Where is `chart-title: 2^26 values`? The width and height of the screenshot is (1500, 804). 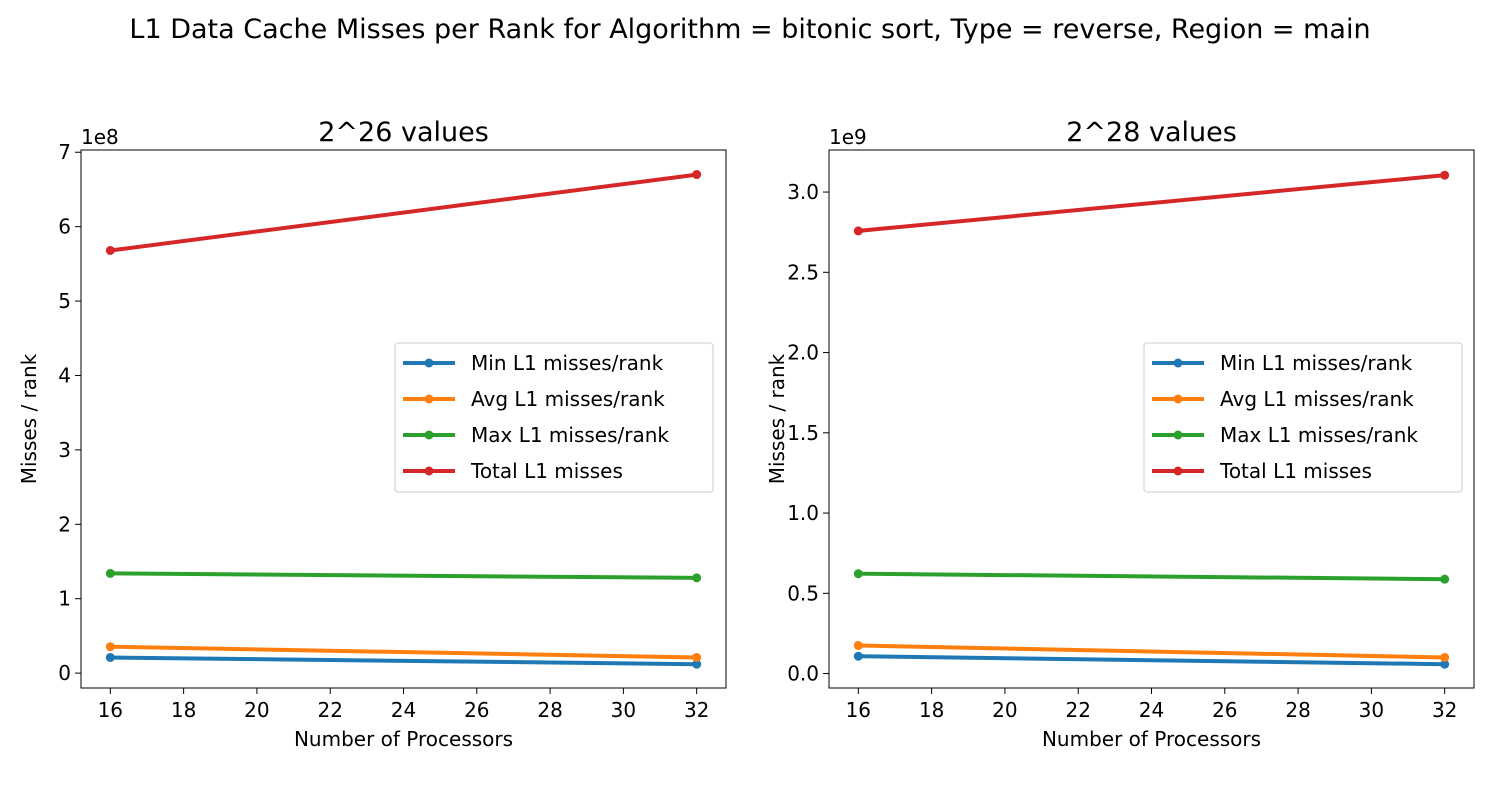 chart-title: 2^26 values is located at coordinates (403, 132).